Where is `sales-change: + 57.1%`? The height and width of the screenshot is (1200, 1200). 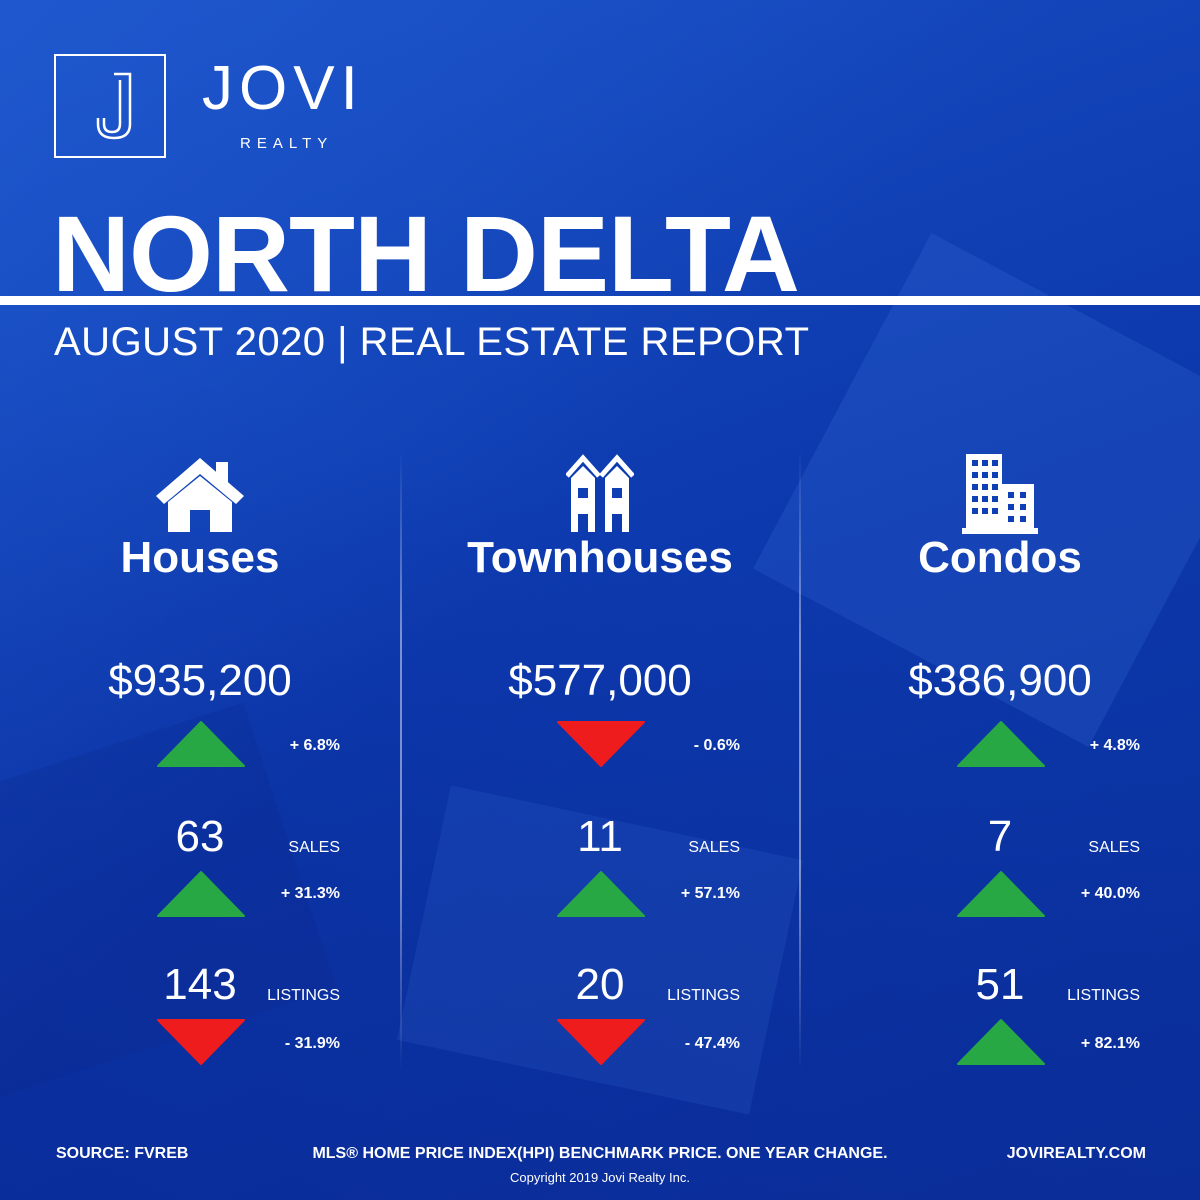
sales-change: + 57.1% is located at coordinates (710, 893).